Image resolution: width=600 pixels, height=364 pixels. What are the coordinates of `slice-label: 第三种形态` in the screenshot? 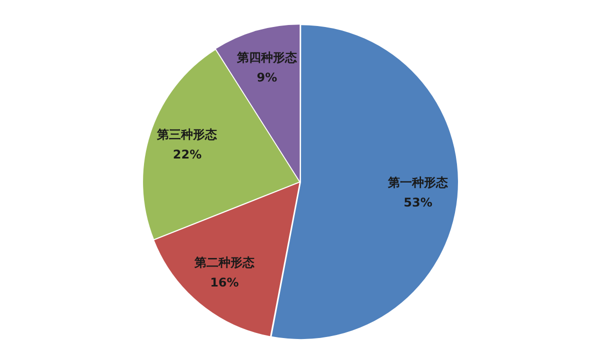 It's located at (187, 134).